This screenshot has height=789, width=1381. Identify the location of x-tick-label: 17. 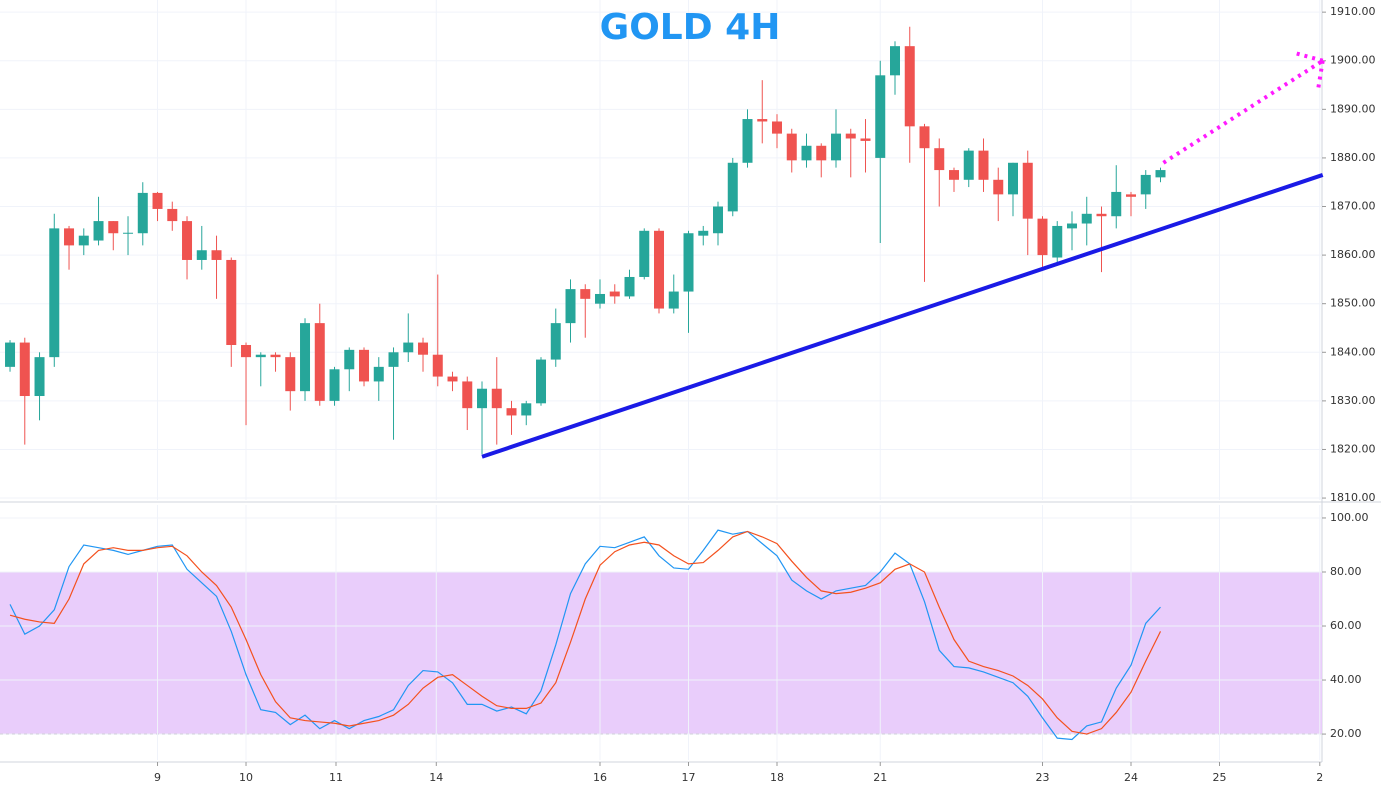
(689, 777).